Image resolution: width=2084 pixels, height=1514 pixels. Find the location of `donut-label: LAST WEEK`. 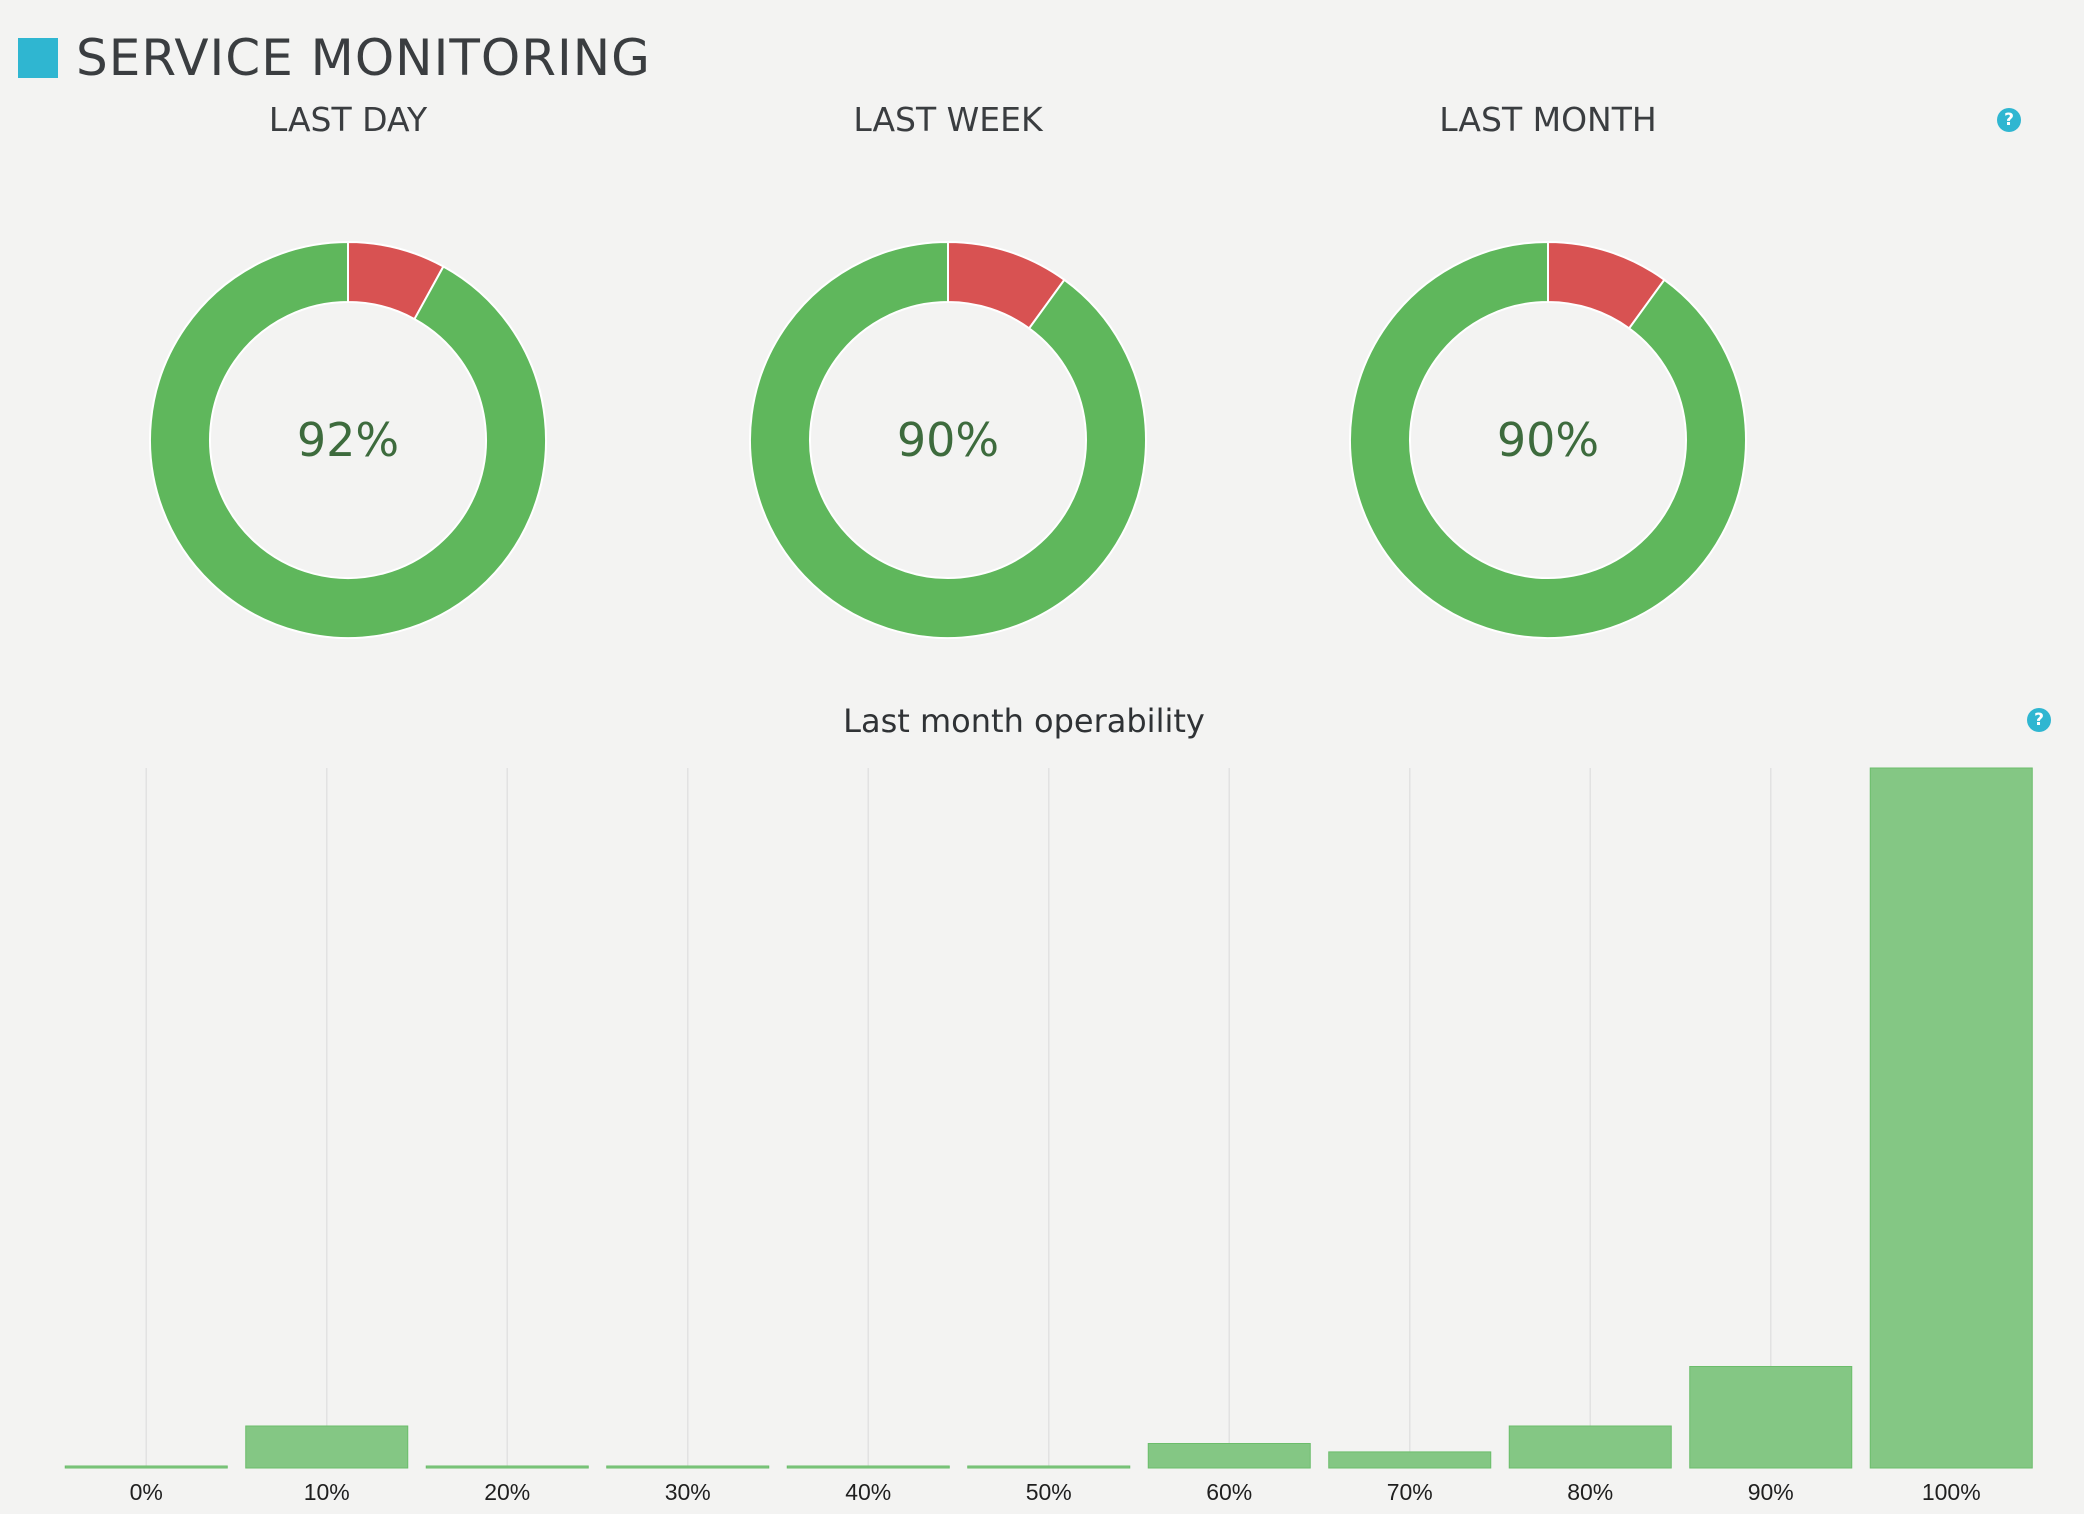

donut-label: LAST WEEK is located at coordinates (948, 119).